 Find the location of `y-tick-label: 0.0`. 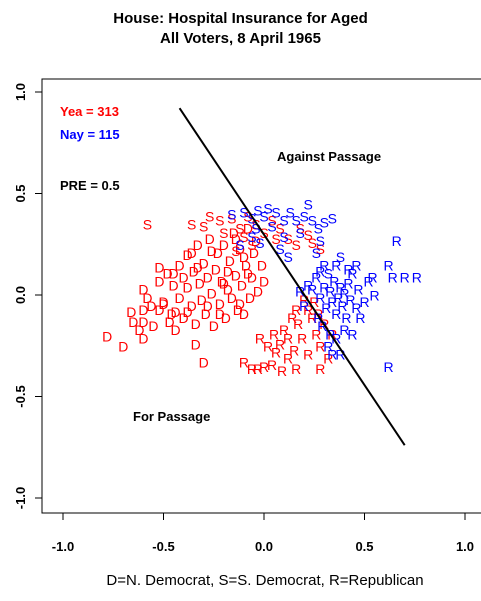

y-tick-label: 0.0 is located at coordinates (20, 295).